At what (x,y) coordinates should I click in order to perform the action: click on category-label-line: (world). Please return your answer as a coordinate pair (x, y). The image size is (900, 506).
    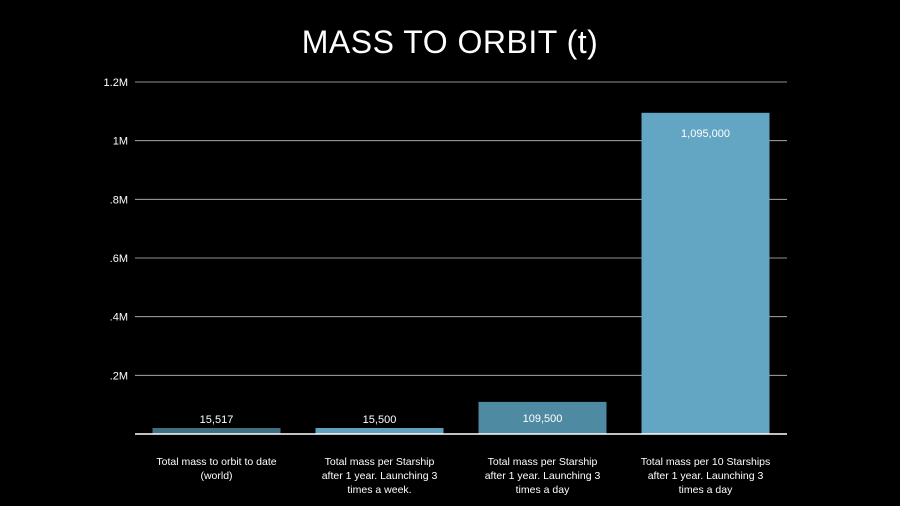
    Looking at the image, I should click on (216, 476).